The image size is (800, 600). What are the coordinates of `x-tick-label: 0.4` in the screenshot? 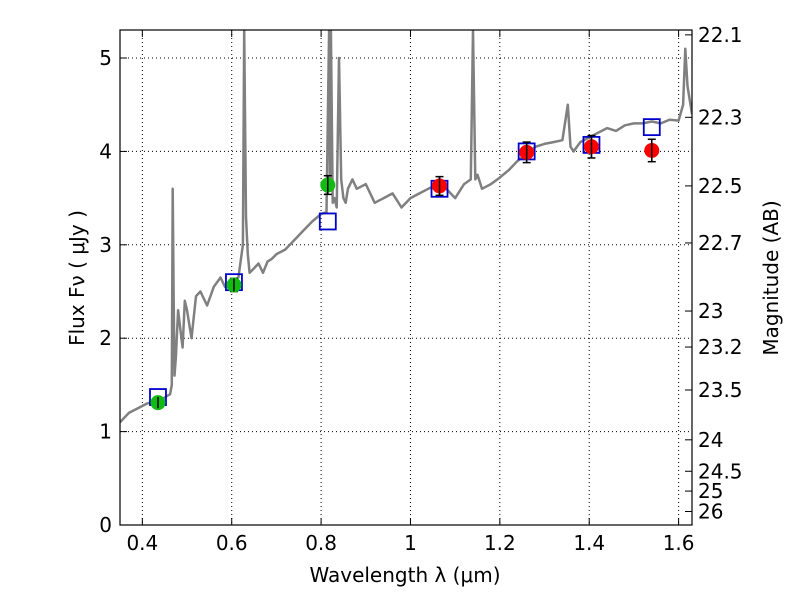 It's located at (142, 543).